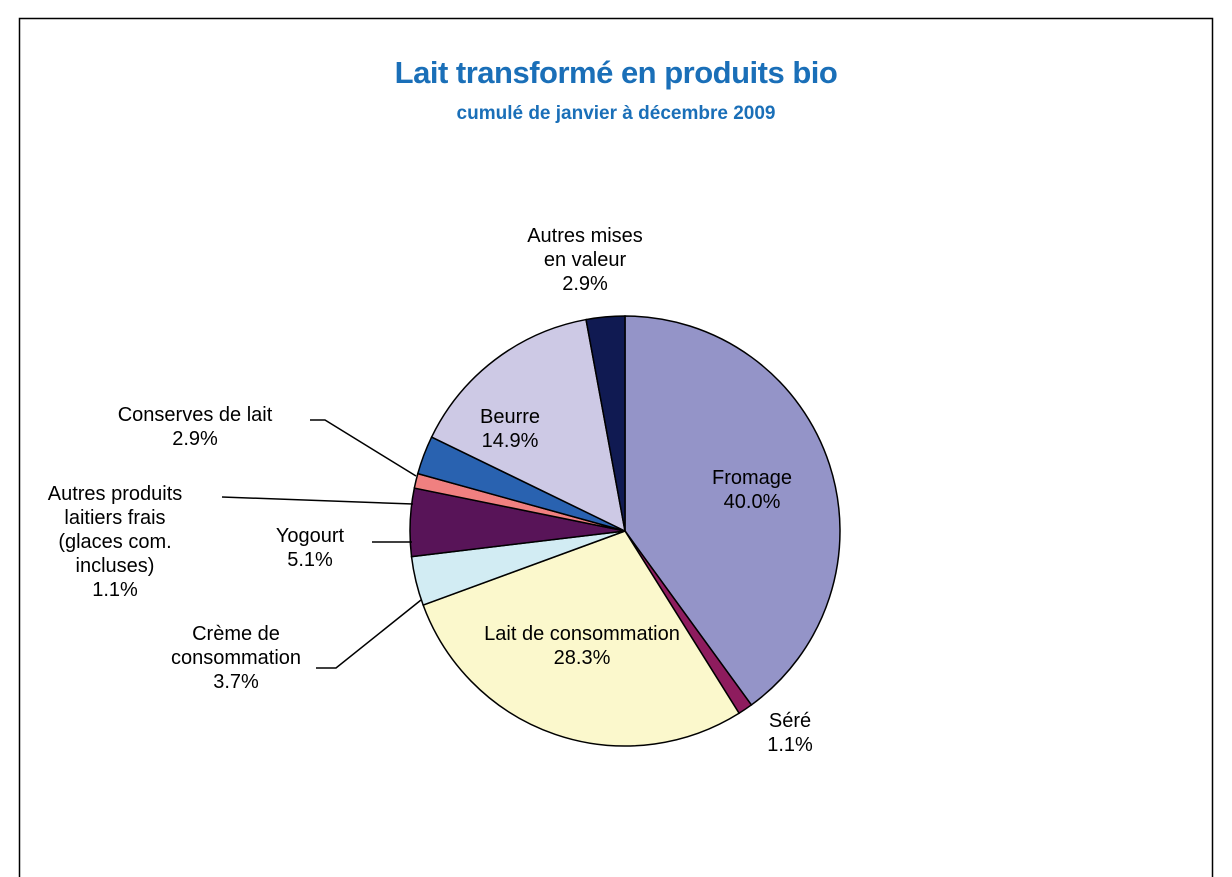 This screenshot has height=877, width=1232. What do you see at coordinates (582, 646) in the screenshot?
I see `slice-label: Lait de consommation 28.3%` at bounding box center [582, 646].